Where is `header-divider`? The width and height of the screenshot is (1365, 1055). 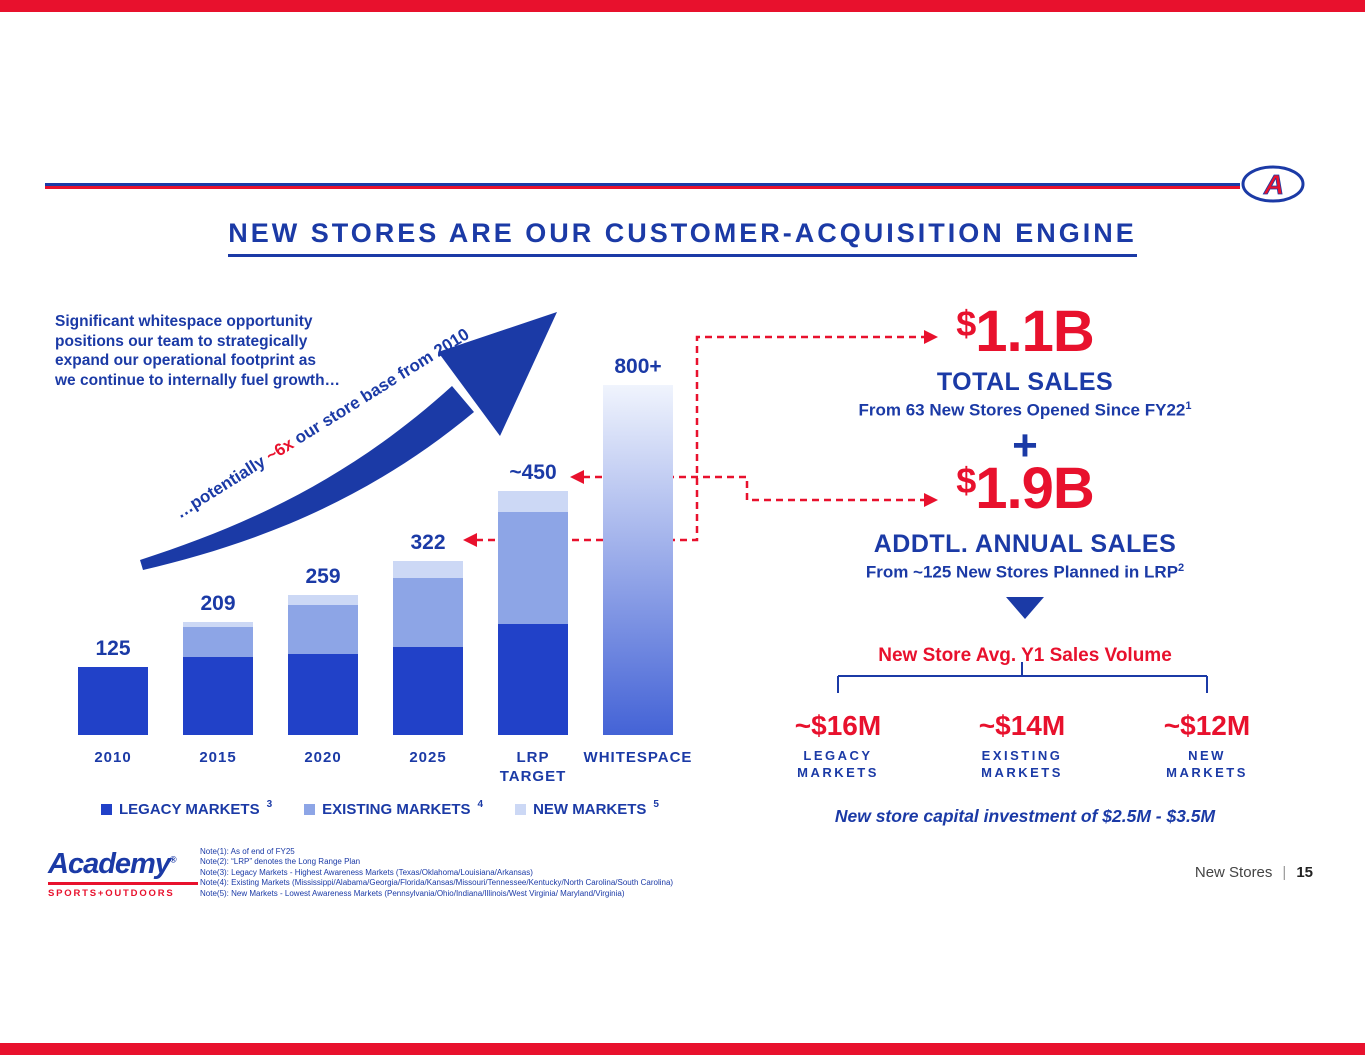 header-divider is located at coordinates (673, 186).